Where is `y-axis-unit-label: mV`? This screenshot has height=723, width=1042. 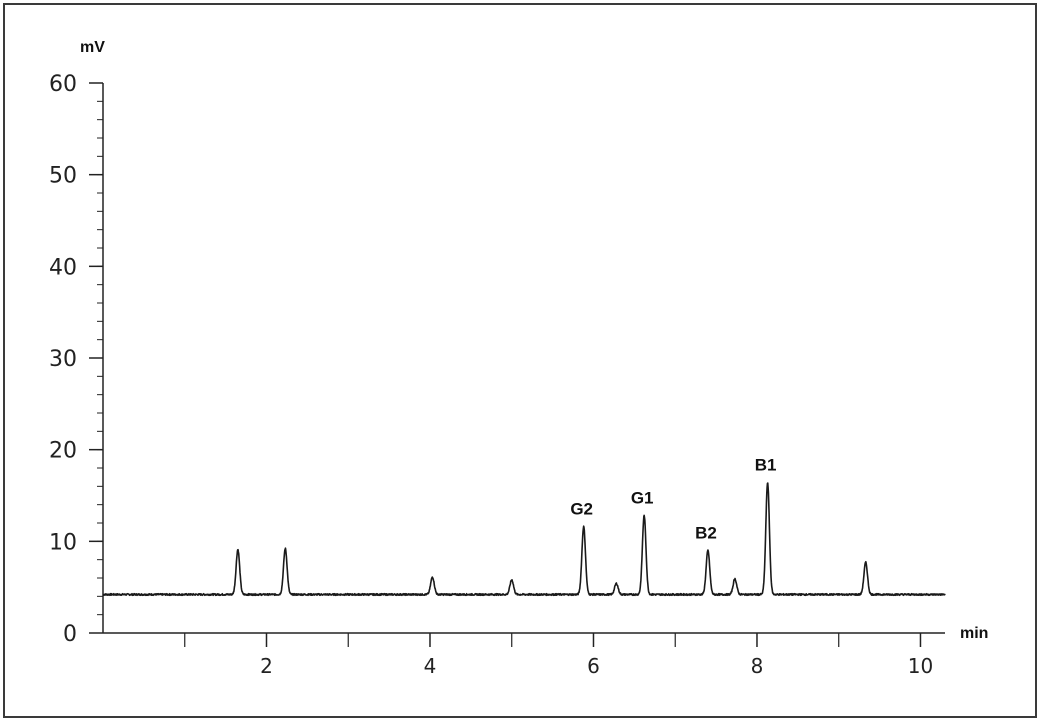
y-axis-unit-label: mV is located at coordinates (92, 47).